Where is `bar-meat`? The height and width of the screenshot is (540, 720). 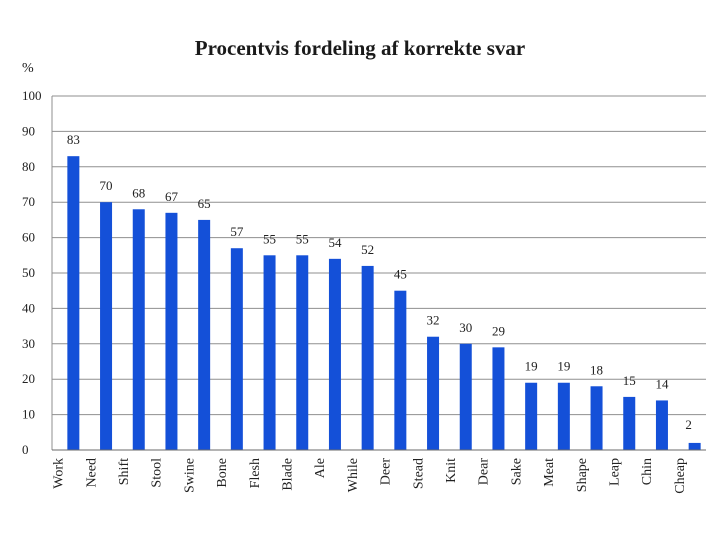
bar-meat is located at coordinates (563, 416).